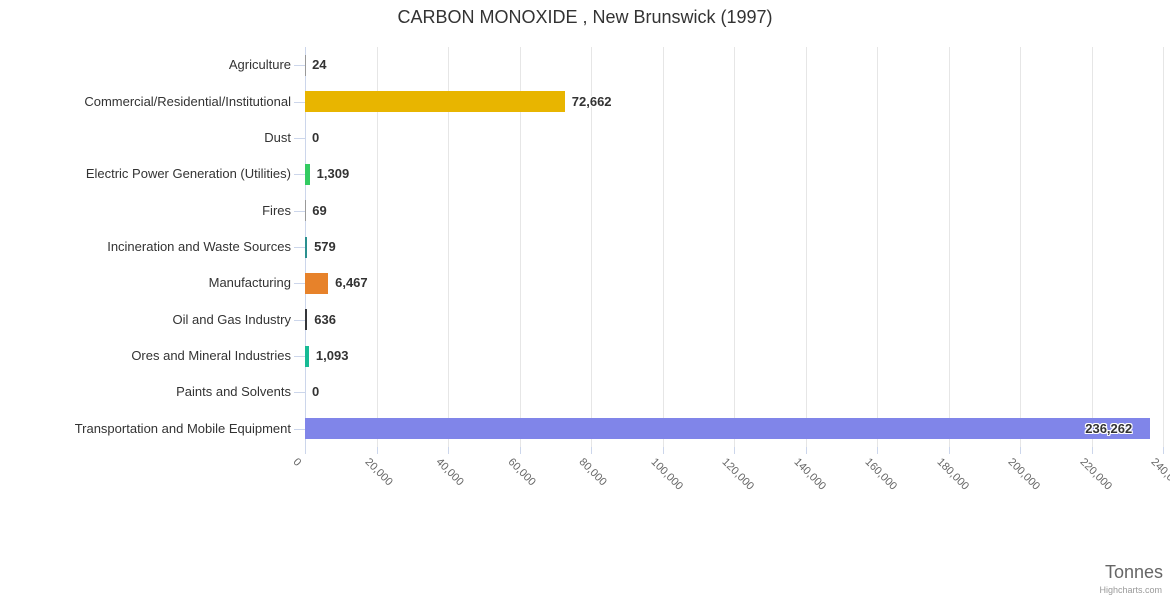 The image size is (1170, 600). Describe the element at coordinates (585, 17) in the screenshot. I see `chart-title: CARBON MONOXIDE , New Brunswick (1997)` at that location.